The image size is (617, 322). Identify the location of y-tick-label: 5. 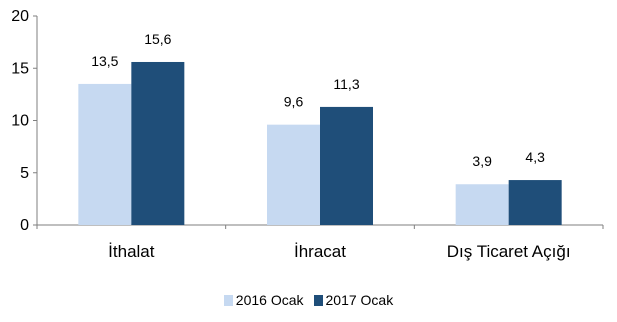
(24, 173).